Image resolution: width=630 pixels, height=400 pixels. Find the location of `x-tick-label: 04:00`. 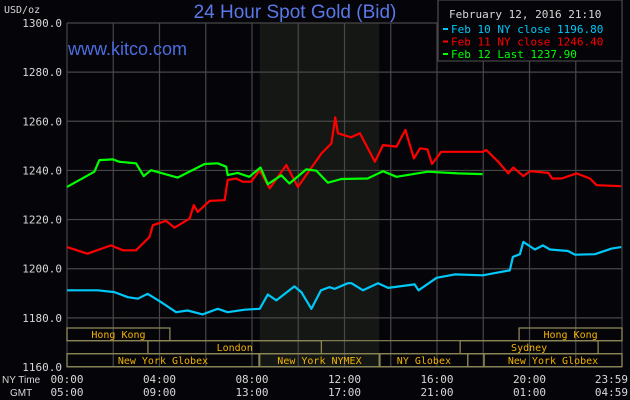

x-tick-label: 04:00 is located at coordinates (159, 379).